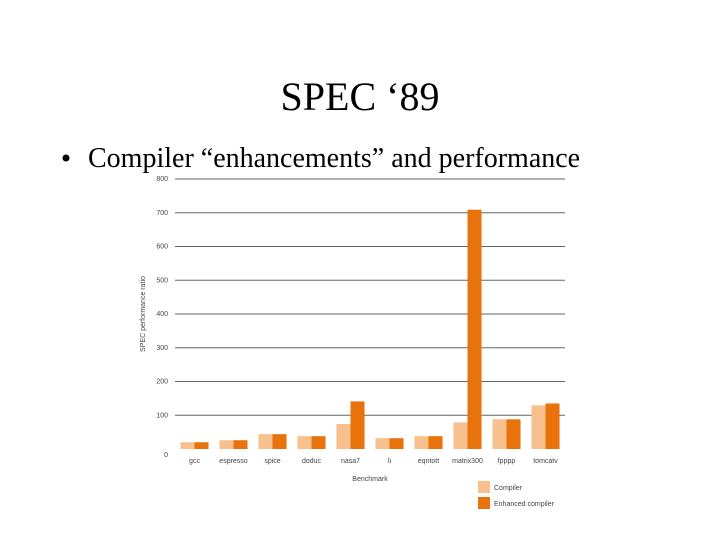 The width and height of the screenshot is (720, 540). What do you see at coordinates (360, 96) in the screenshot?
I see `slide-title: SPEC ‘89` at bounding box center [360, 96].